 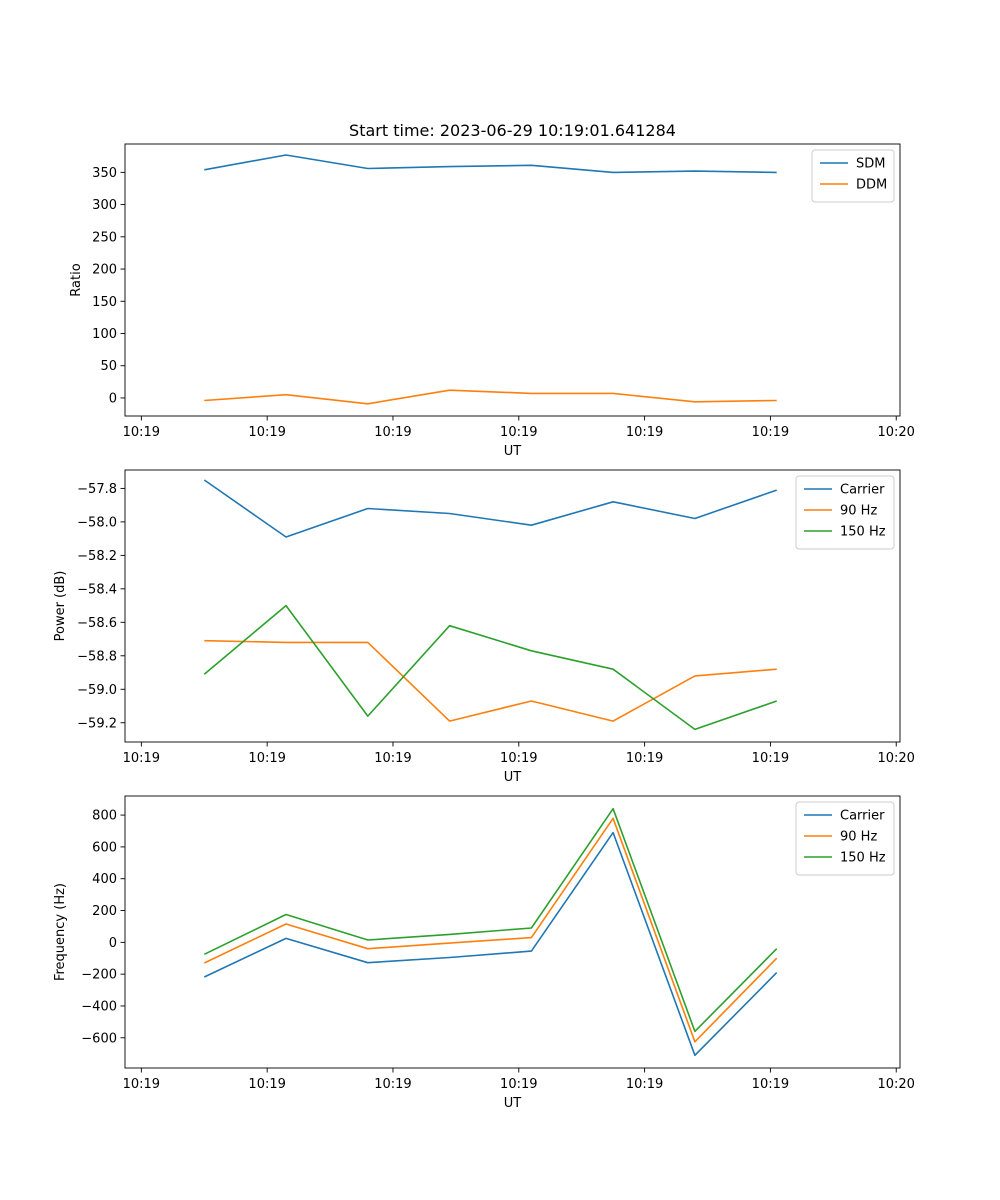 What do you see at coordinates (858, 837) in the screenshot?
I see `frequency-legend-label: 90 Hz` at bounding box center [858, 837].